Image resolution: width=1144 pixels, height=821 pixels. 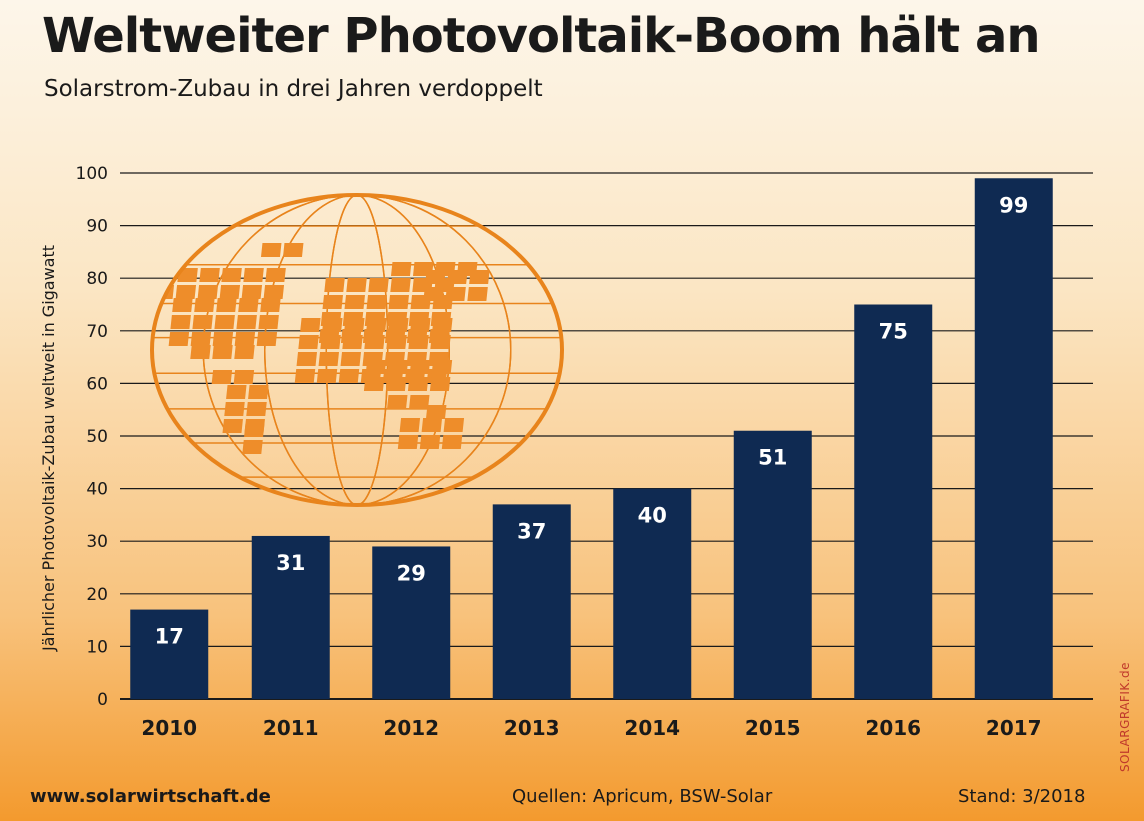 What do you see at coordinates (893, 501) in the screenshot?
I see `bar-2016` at bounding box center [893, 501].